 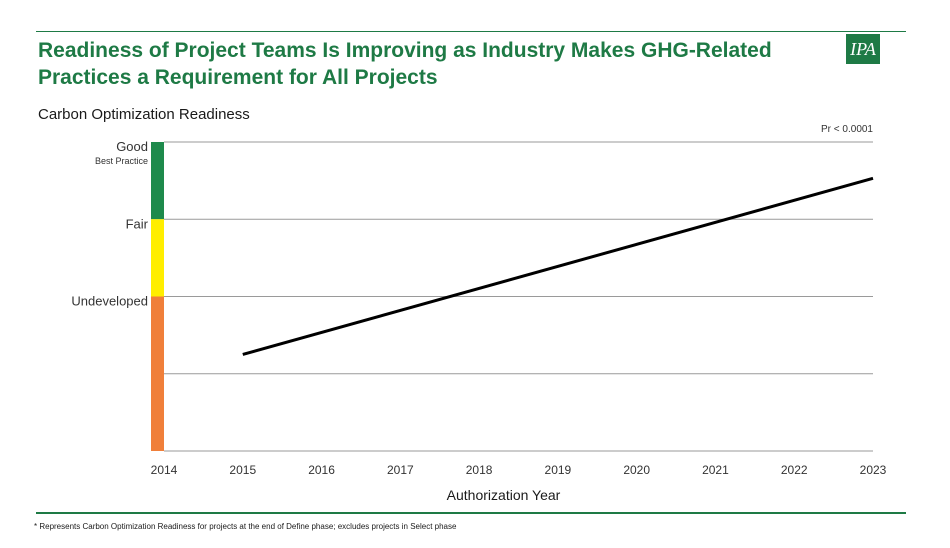 What do you see at coordinates (157, 373) in the screenshot?
I see `band-undeveloped` at bounding box center [157, 373].